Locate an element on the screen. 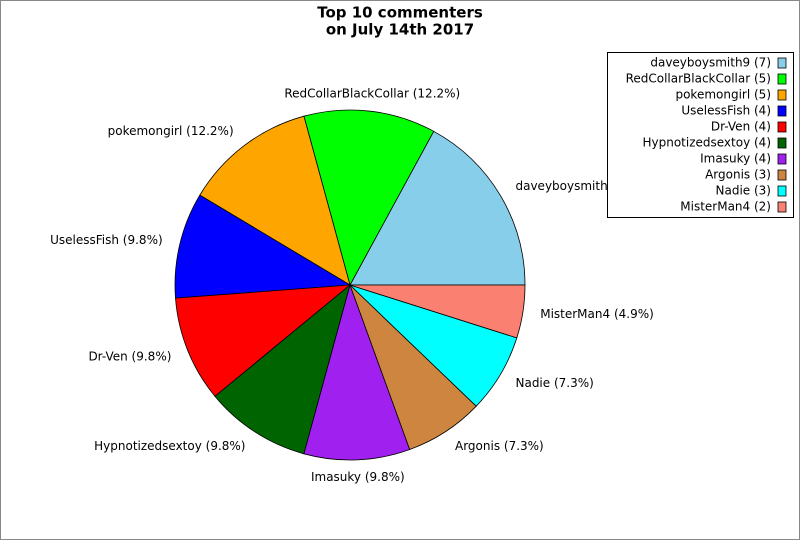 Image resolution: width=800 pixels, height=540 pixels. slice-label: Argonis (7.3%) is located at coordinates (499, 446).